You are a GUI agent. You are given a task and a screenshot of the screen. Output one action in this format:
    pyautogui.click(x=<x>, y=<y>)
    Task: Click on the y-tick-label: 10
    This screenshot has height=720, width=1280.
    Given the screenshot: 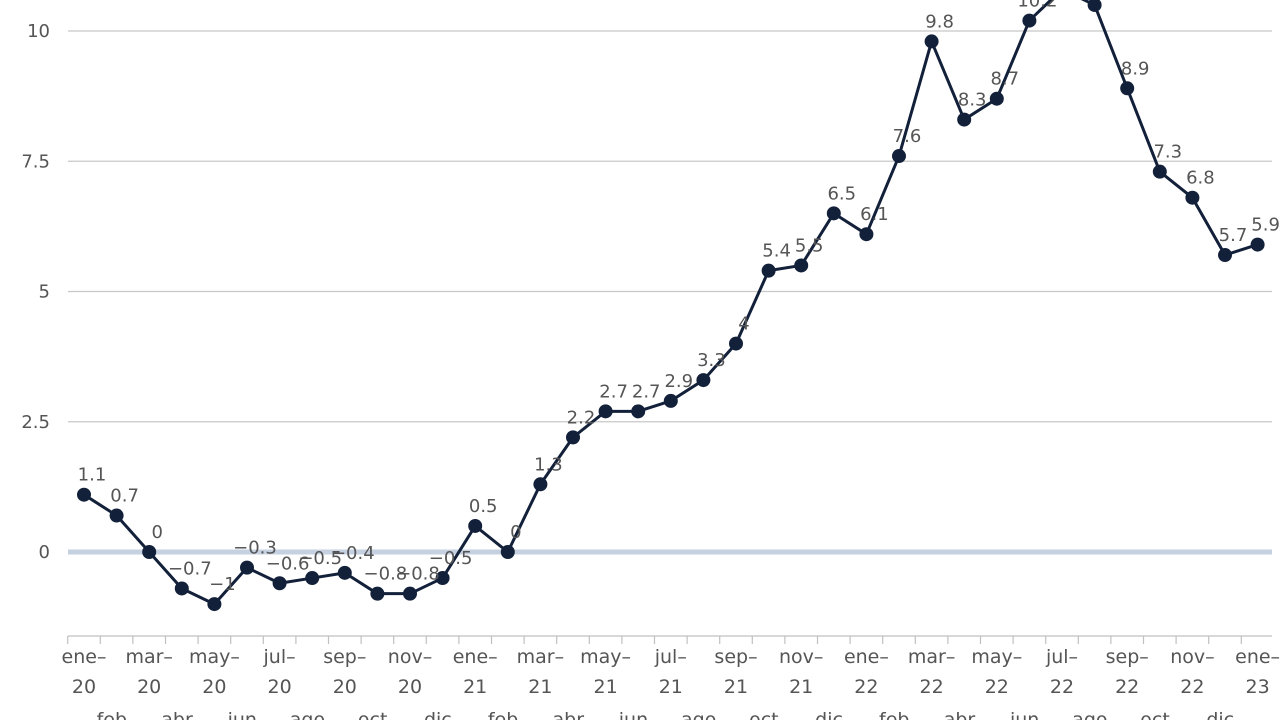 What is the action you would take?
    pyautogui.click(x=38, y=31)
    